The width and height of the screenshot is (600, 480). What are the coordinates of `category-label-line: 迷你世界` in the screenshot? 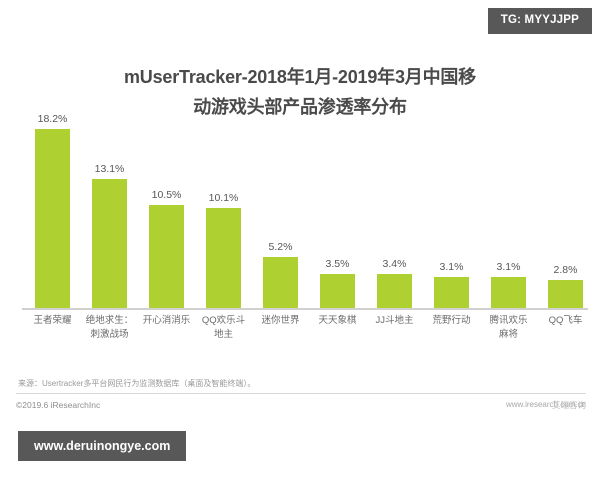 It's located at (280, 320).